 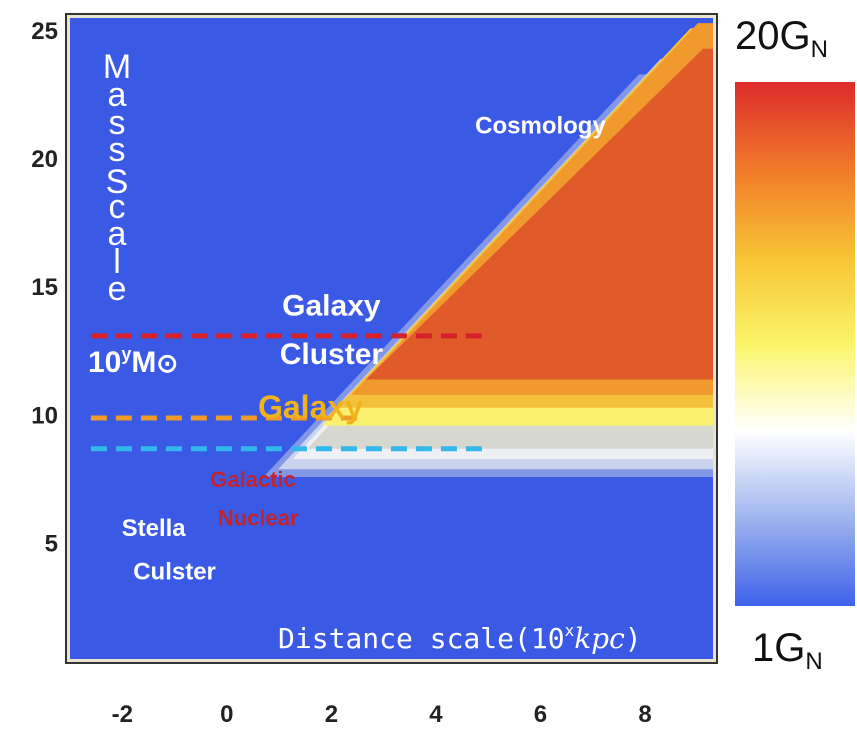 I want to click on annotation-galaxy: Galaxy, so click(x=310, y=407).